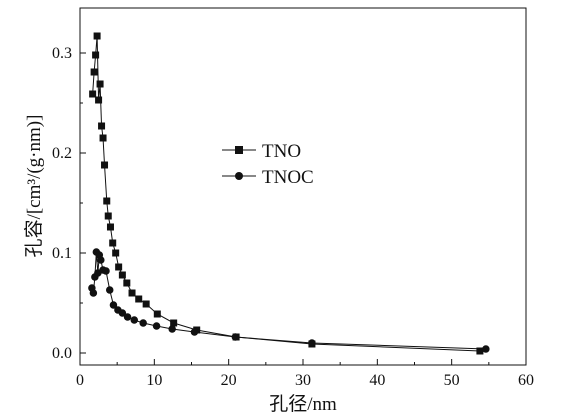 This screenshot has height=418, width=564. Describe the element at coordinates (377, 380) in the screenshot. I see `x-tick-label: 40` at that location.